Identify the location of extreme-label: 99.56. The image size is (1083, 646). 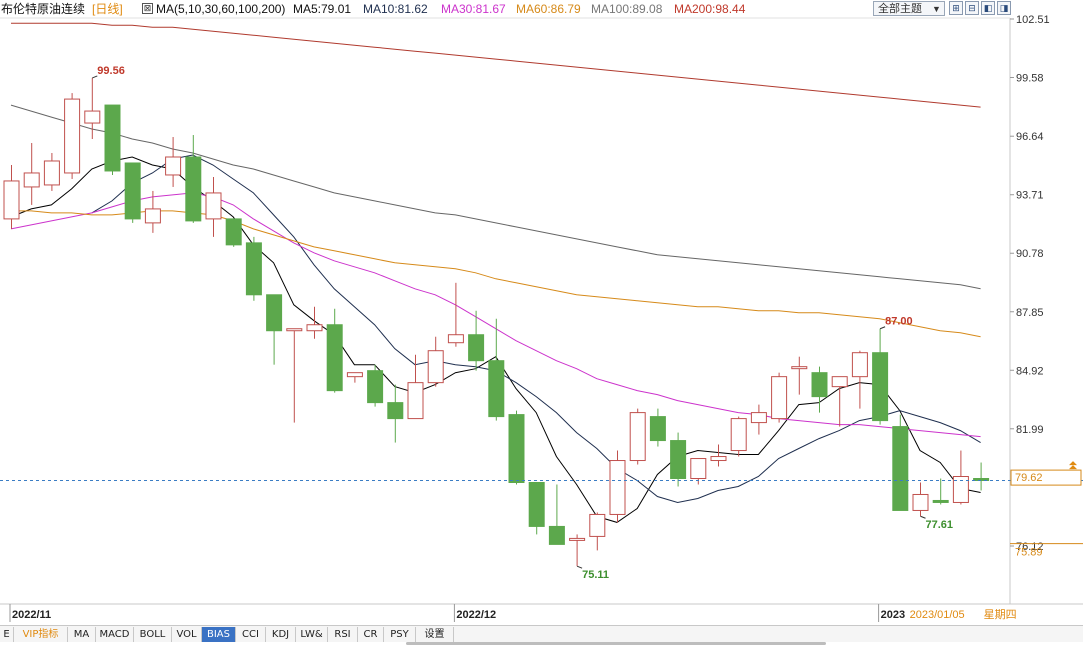
(111, 71).